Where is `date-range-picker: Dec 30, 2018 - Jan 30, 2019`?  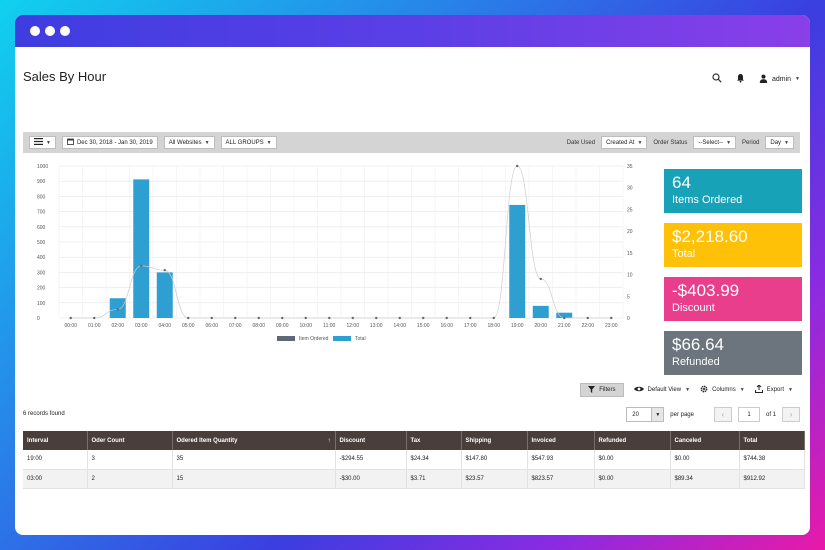
date-range-picker: Dec 30, 2018 - Jan 30, 2019 is located at coordinates (109, 142).